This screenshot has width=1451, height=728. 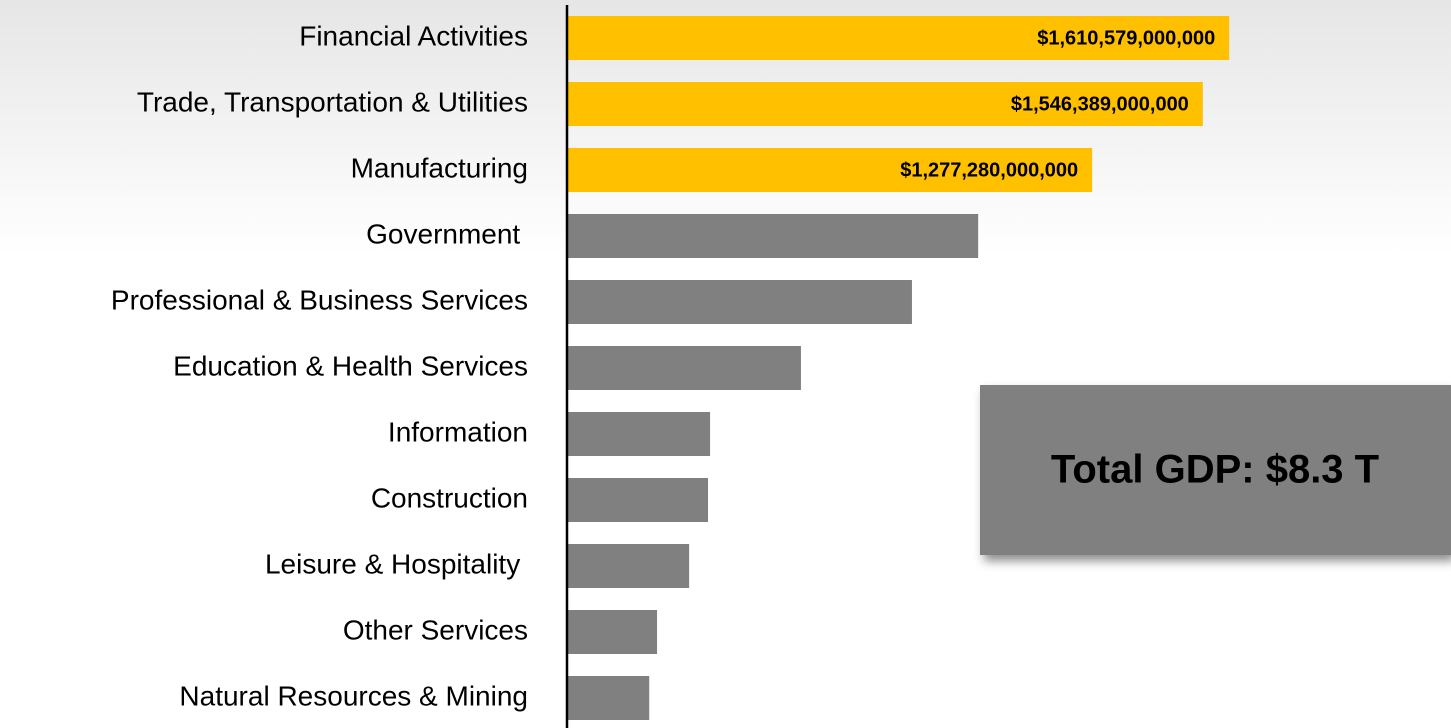 What do you see at coordinates (353, 695) in the screenshot?
I see `y-tick-label: Natural Resources & Mining` at bounding box center [353, 695].